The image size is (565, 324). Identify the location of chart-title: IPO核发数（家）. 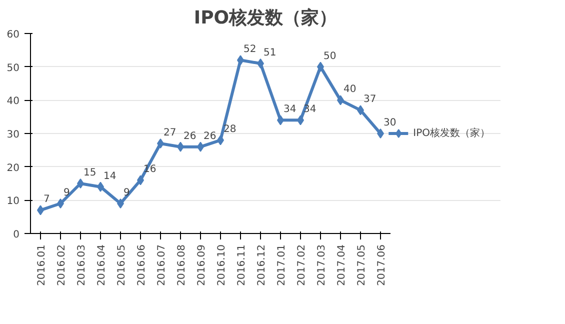
(266, 18).